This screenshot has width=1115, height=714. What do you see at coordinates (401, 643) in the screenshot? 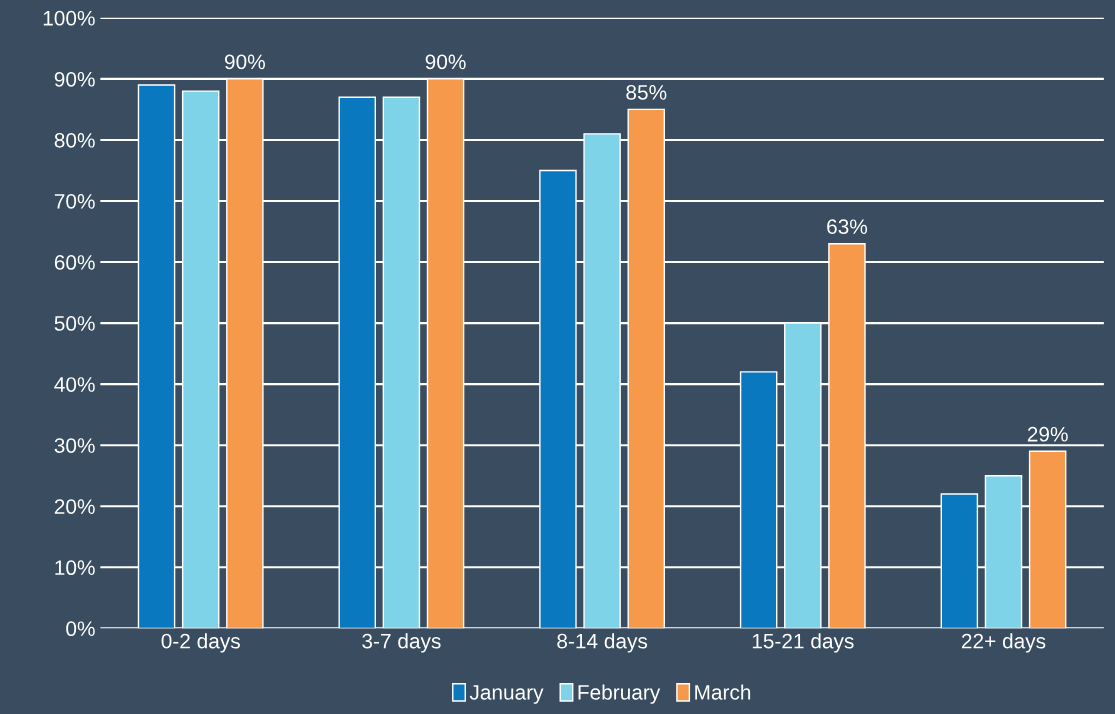
I see `x-tick-label: 3-7 days` at bounding box center [401, 643].